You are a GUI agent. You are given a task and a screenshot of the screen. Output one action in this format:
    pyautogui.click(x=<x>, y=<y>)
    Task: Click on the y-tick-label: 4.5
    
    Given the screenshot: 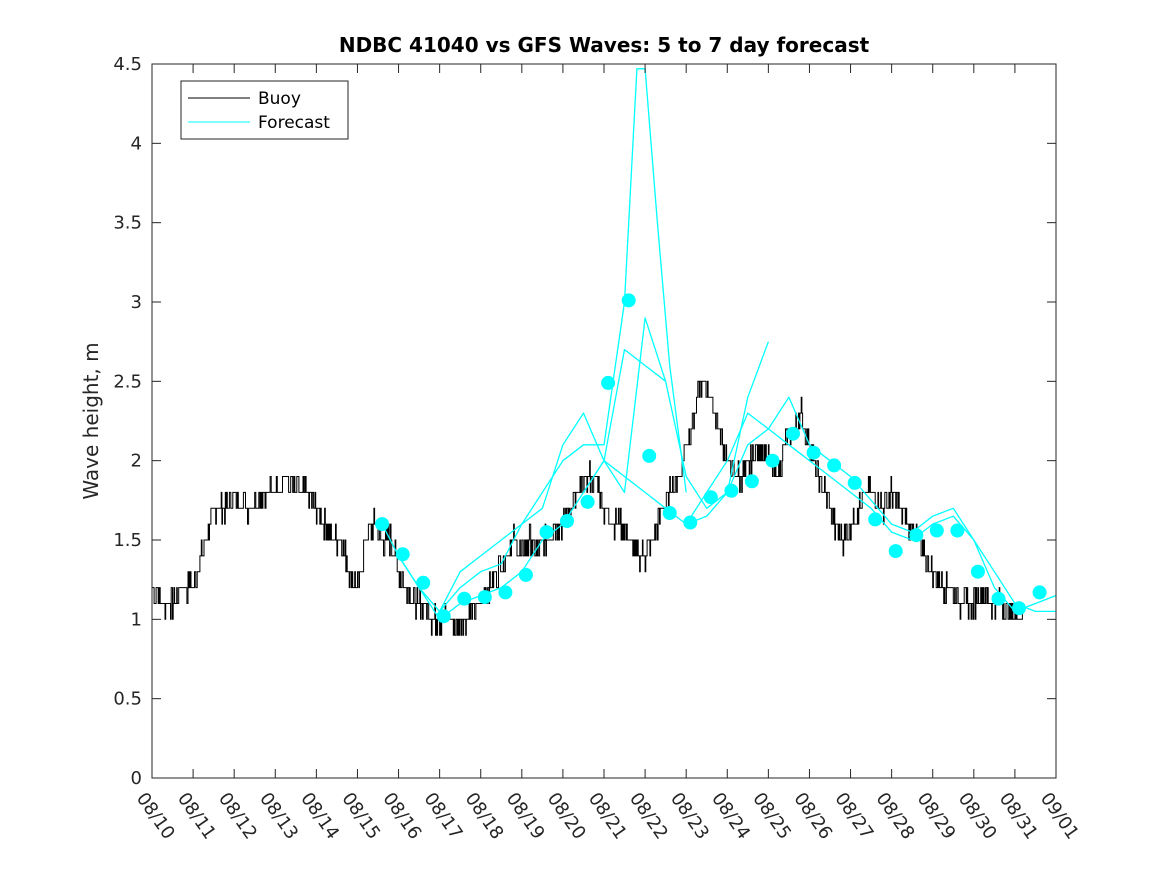 What is the action you would take?
    pyautogui.click(x=127, y=64)
    